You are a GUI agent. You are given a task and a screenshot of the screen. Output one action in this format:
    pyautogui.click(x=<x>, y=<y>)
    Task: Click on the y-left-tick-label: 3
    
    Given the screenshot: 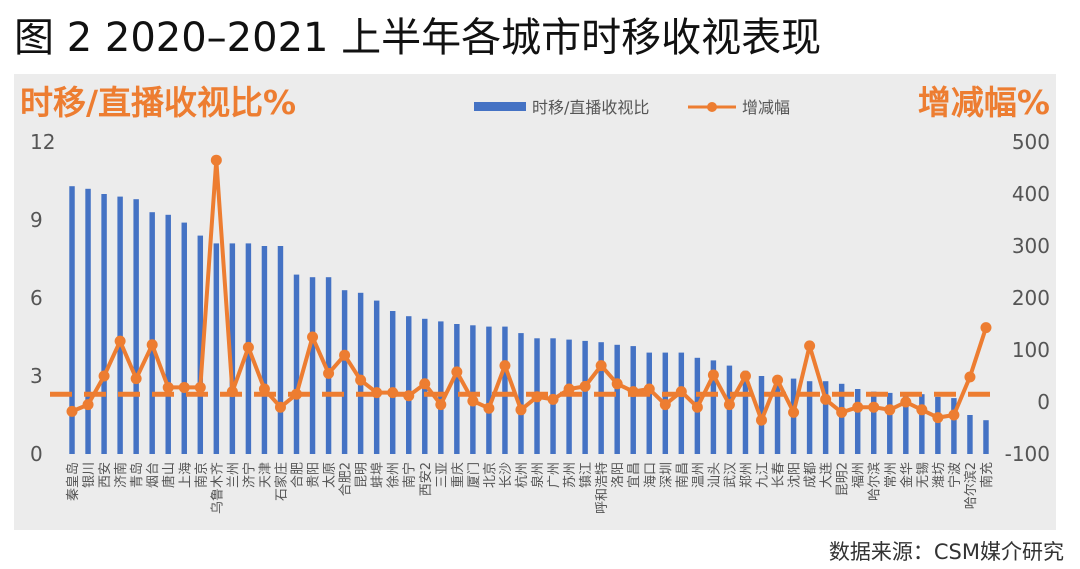 What is the action you would take?
    pyautogui.click(x=36, y=376)
    